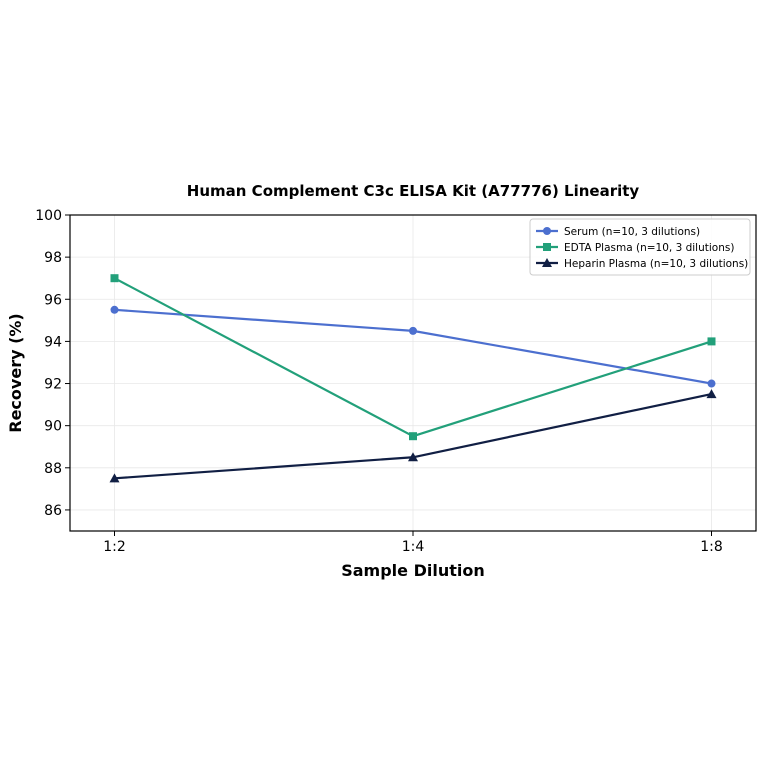  I want to click on y-tick-label: 100, so click(48, 216).